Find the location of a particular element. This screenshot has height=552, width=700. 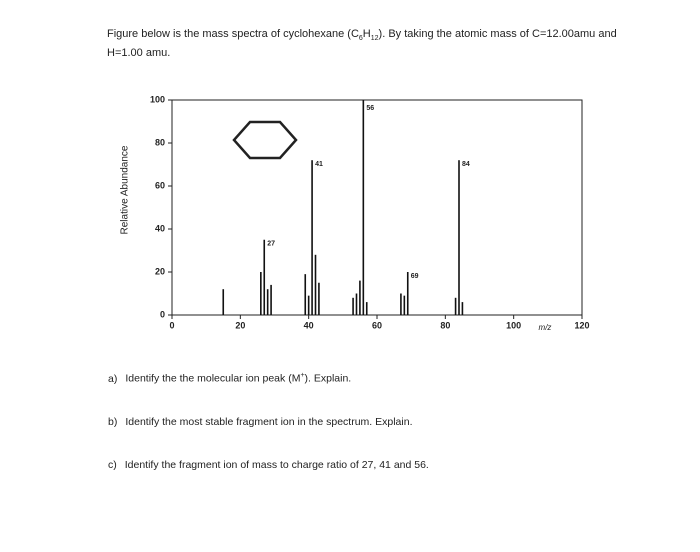

x-tick-label: 120 is located at coordinates (581, 325).